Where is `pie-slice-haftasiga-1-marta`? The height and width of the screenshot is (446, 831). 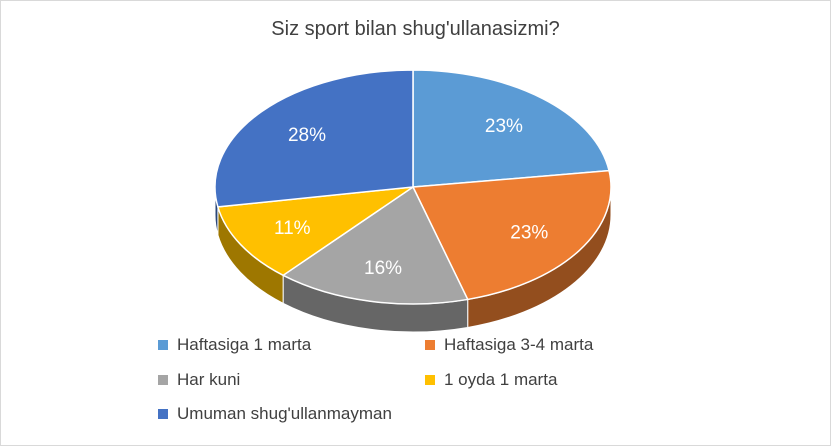
pie-slice-haftasiga-1-marta is located at coordinates (511, 128).